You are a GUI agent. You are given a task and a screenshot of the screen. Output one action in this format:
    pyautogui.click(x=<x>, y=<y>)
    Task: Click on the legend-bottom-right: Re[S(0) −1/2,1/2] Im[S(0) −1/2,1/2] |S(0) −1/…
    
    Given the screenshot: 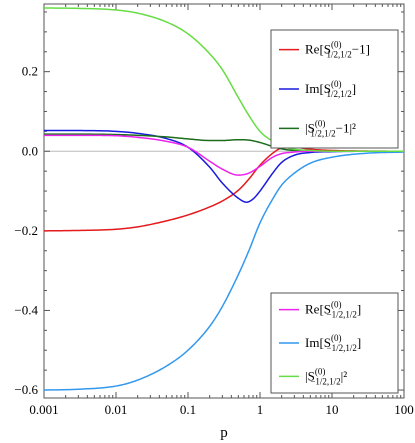 What is the action you would take?
    pyautogui.click(x=334, y=343)
    